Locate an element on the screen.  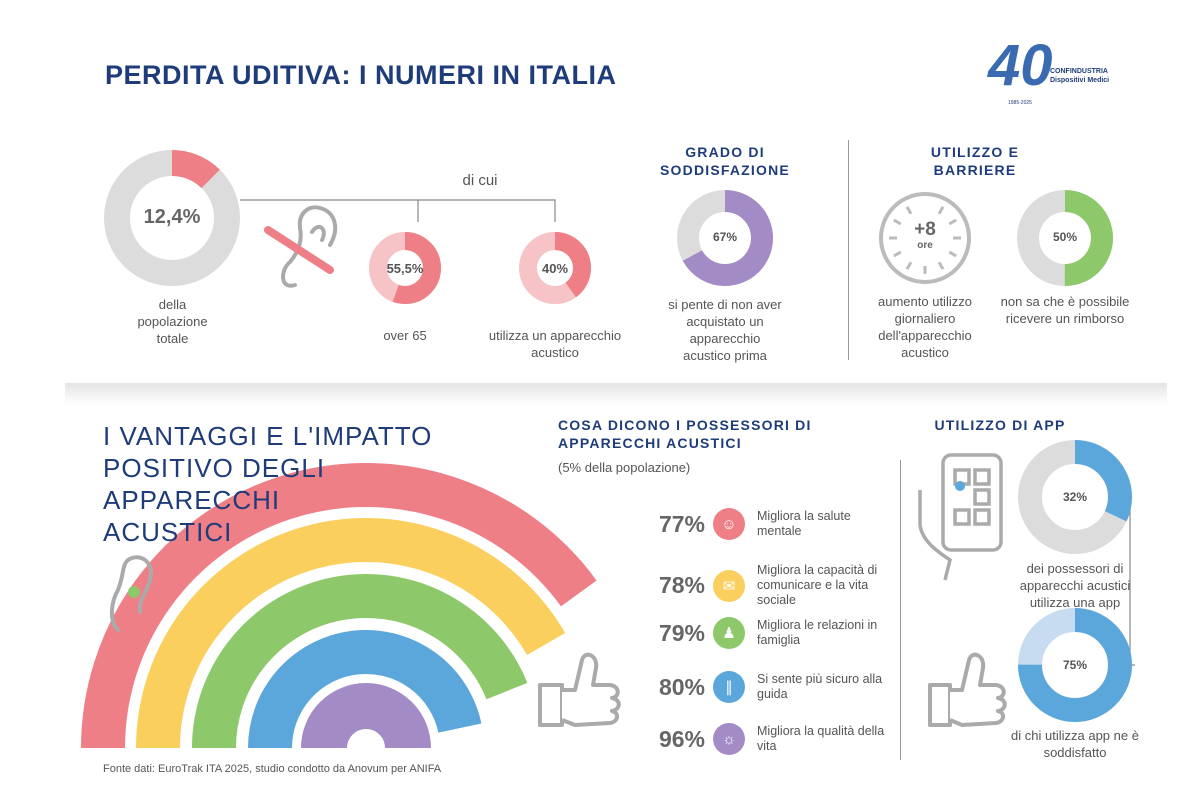
benefit-item: 96% ☼ Migliora la qualità della vita is located at coordinates (768, 739).